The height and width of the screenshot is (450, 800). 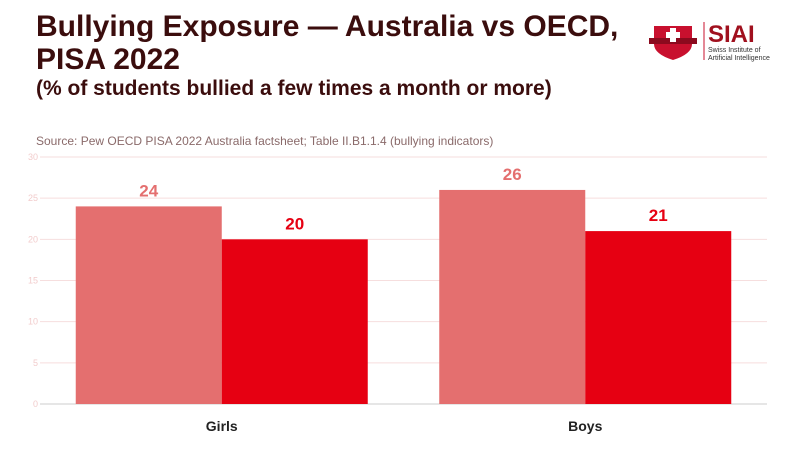 What do you see at coordinates (585, 426) in the screenshot?
I see `x-tick-label: Boys` at bounding box center [585, 426].